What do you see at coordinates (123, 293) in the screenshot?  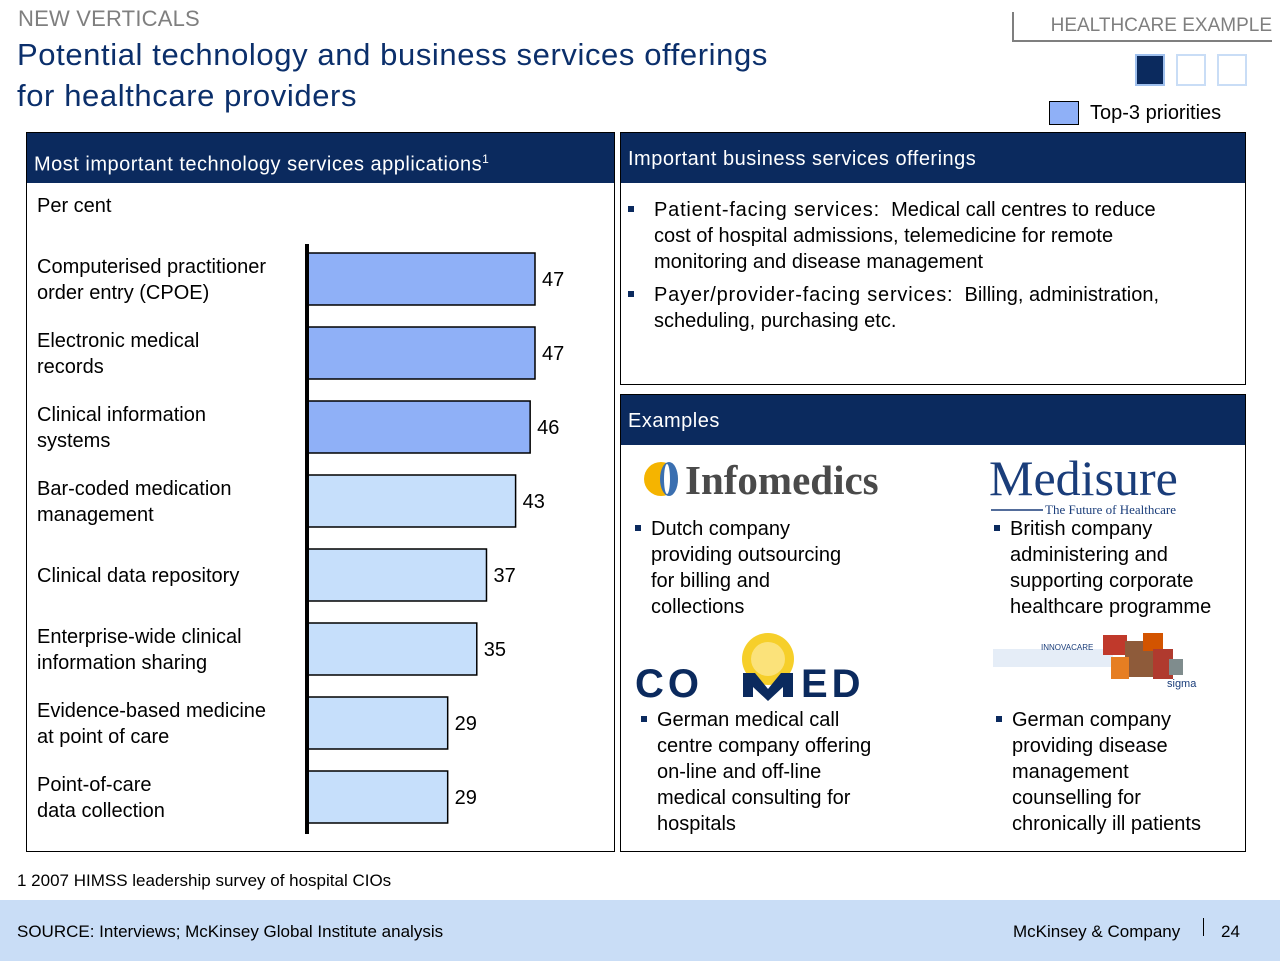 I see `category-label-0-1: order entry (CPOE)` at bounding box center [123, 293].